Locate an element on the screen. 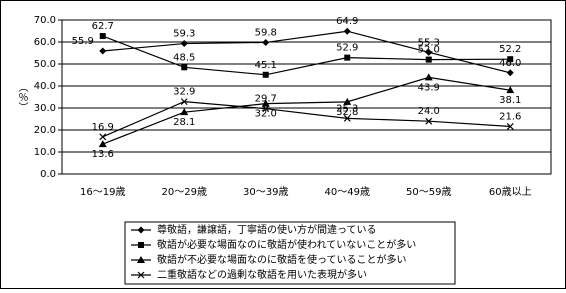 The image size is (566, 293). value-label: 62.7 is located at coordinates (103, 26).